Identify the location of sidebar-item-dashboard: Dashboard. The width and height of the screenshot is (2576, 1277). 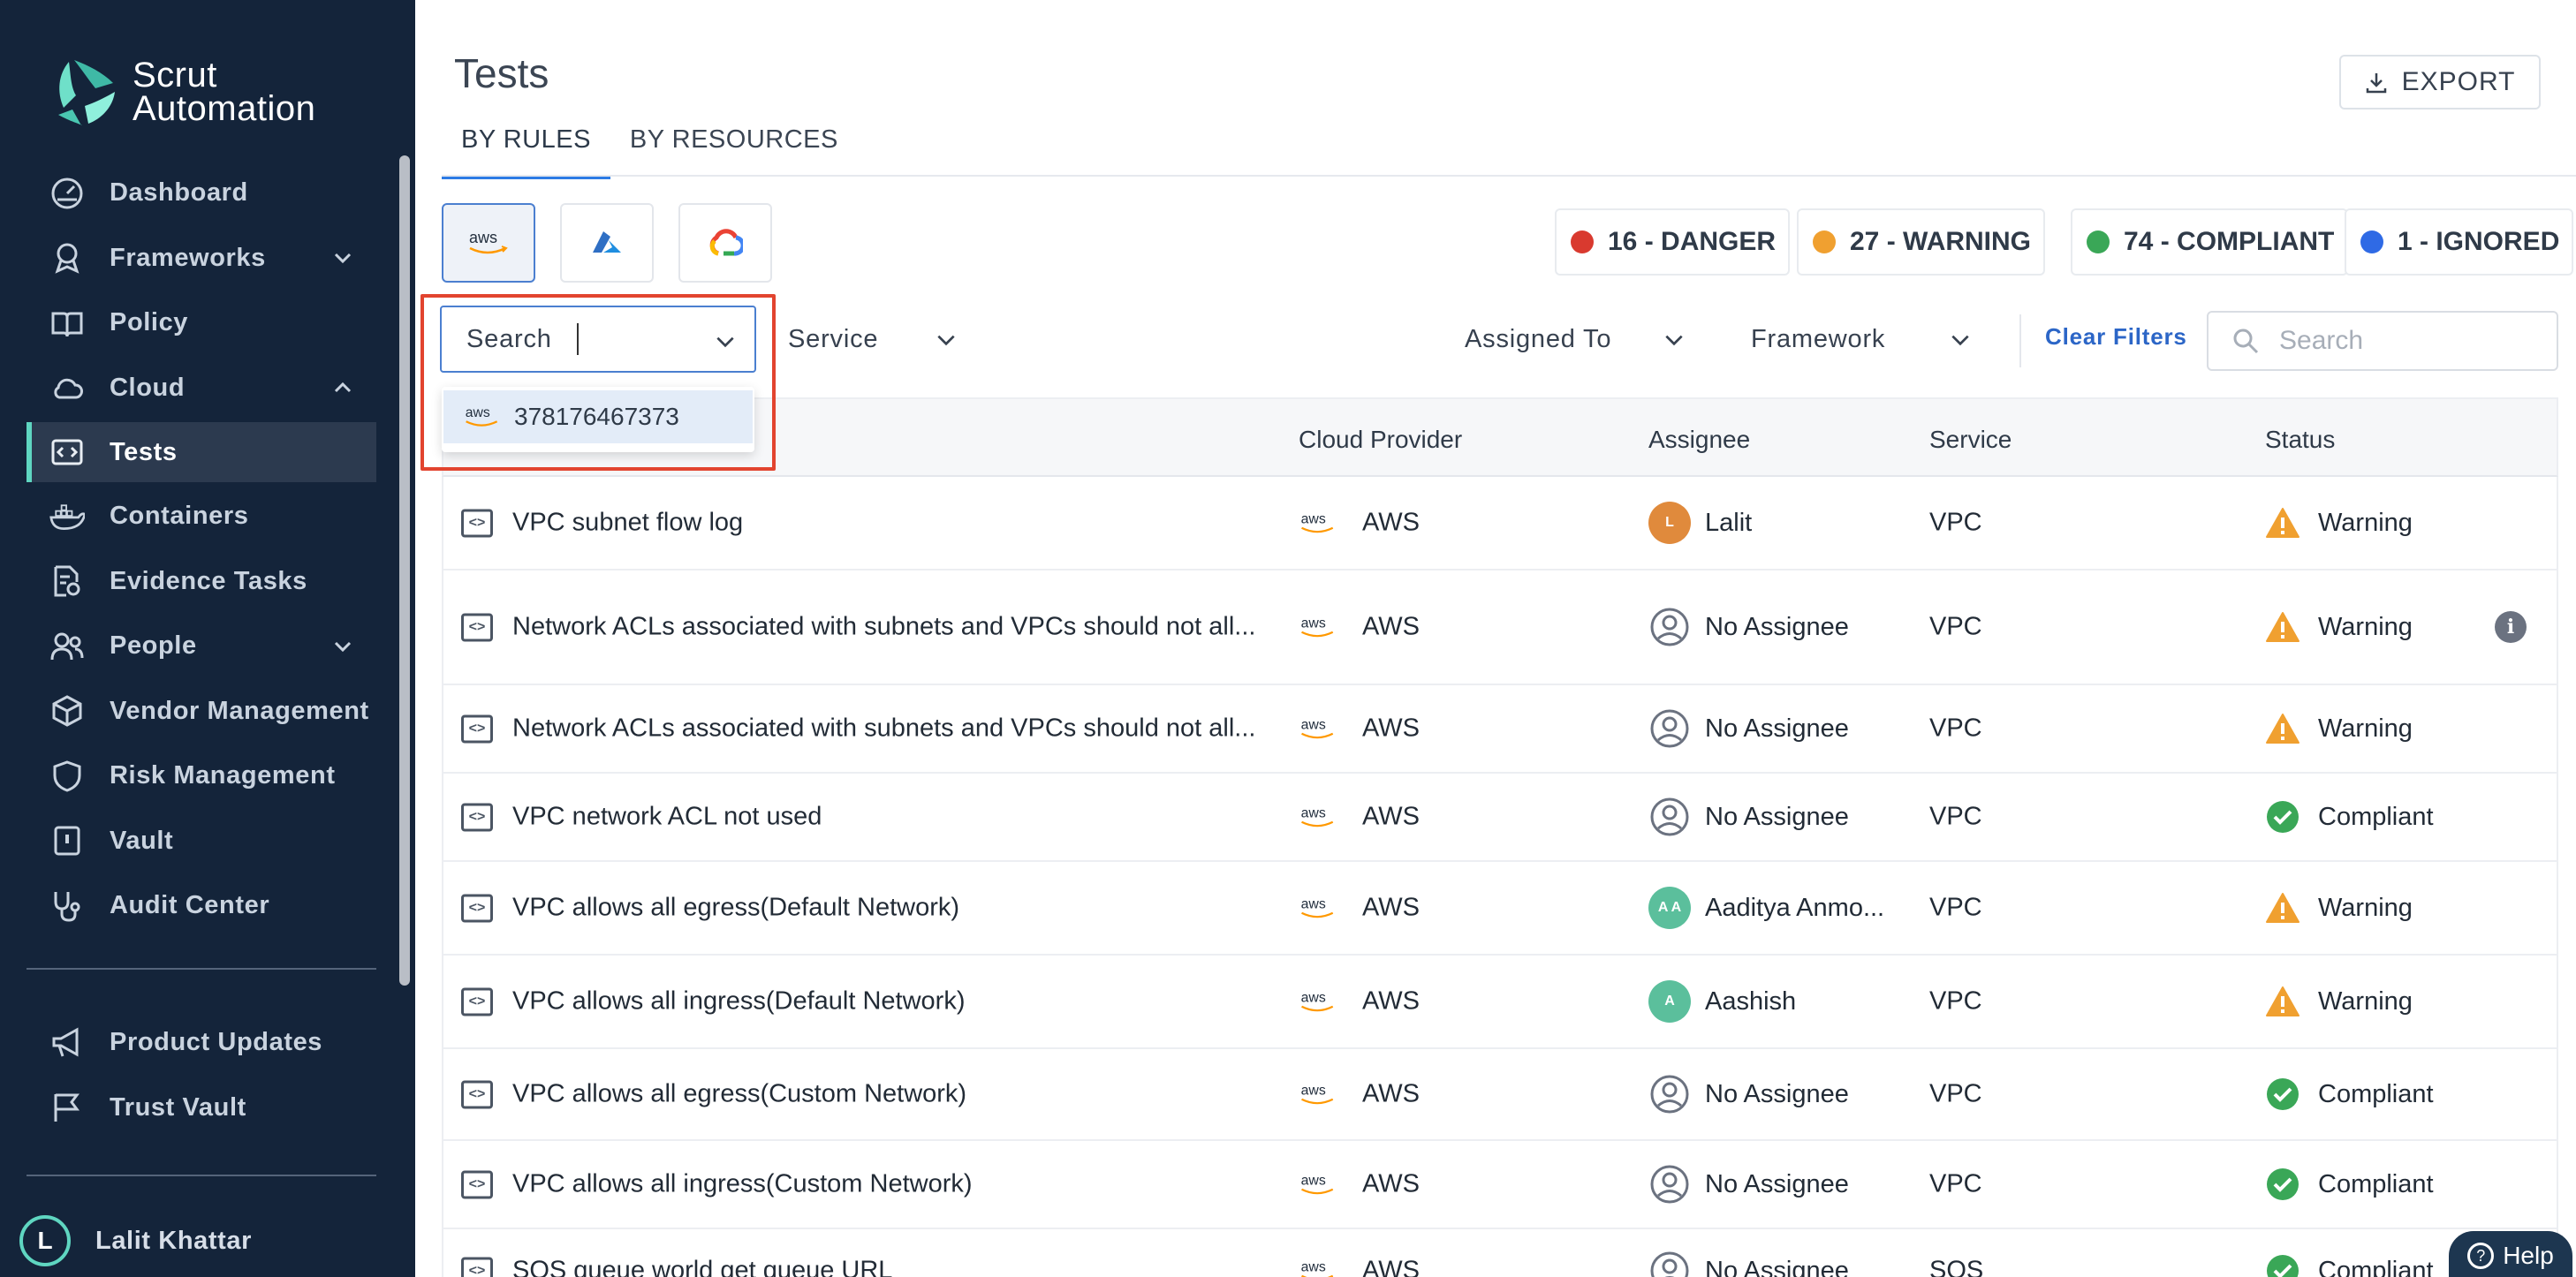
(202, 193).